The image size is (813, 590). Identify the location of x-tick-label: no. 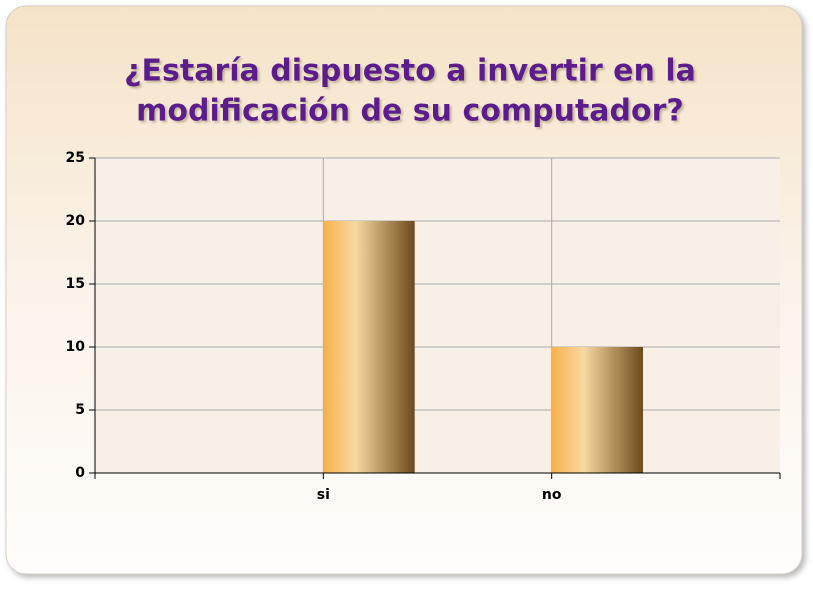
(552, 495).